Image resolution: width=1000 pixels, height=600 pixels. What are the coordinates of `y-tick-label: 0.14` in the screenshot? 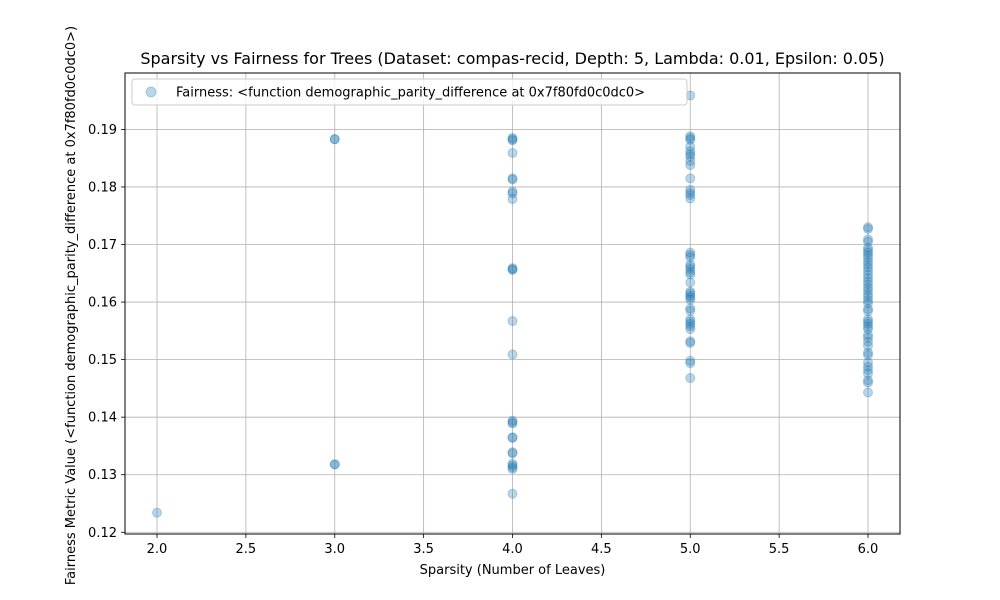 It's located at (102, 418).